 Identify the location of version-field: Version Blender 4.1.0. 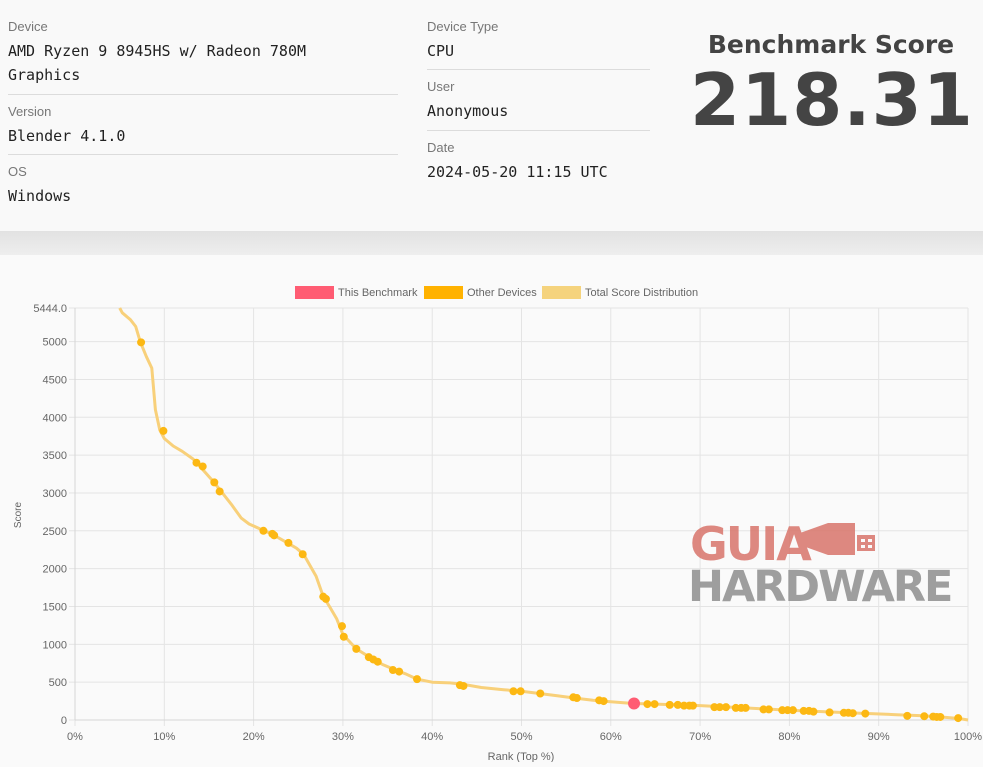
(66, 126).